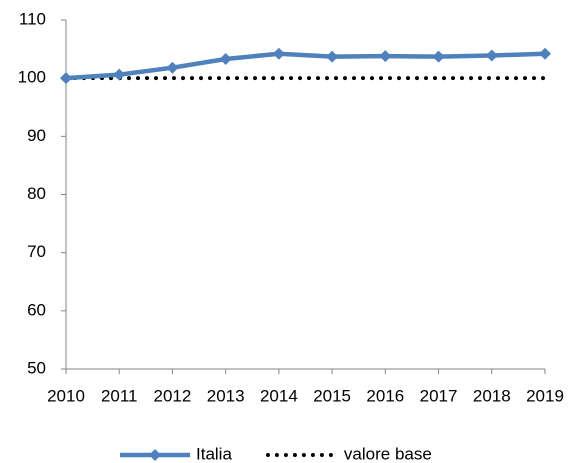  What do you see at coordinates (66, 395) in the screenshot?
I see `x-tick-label: 2010` at bounding box center [66, 395].